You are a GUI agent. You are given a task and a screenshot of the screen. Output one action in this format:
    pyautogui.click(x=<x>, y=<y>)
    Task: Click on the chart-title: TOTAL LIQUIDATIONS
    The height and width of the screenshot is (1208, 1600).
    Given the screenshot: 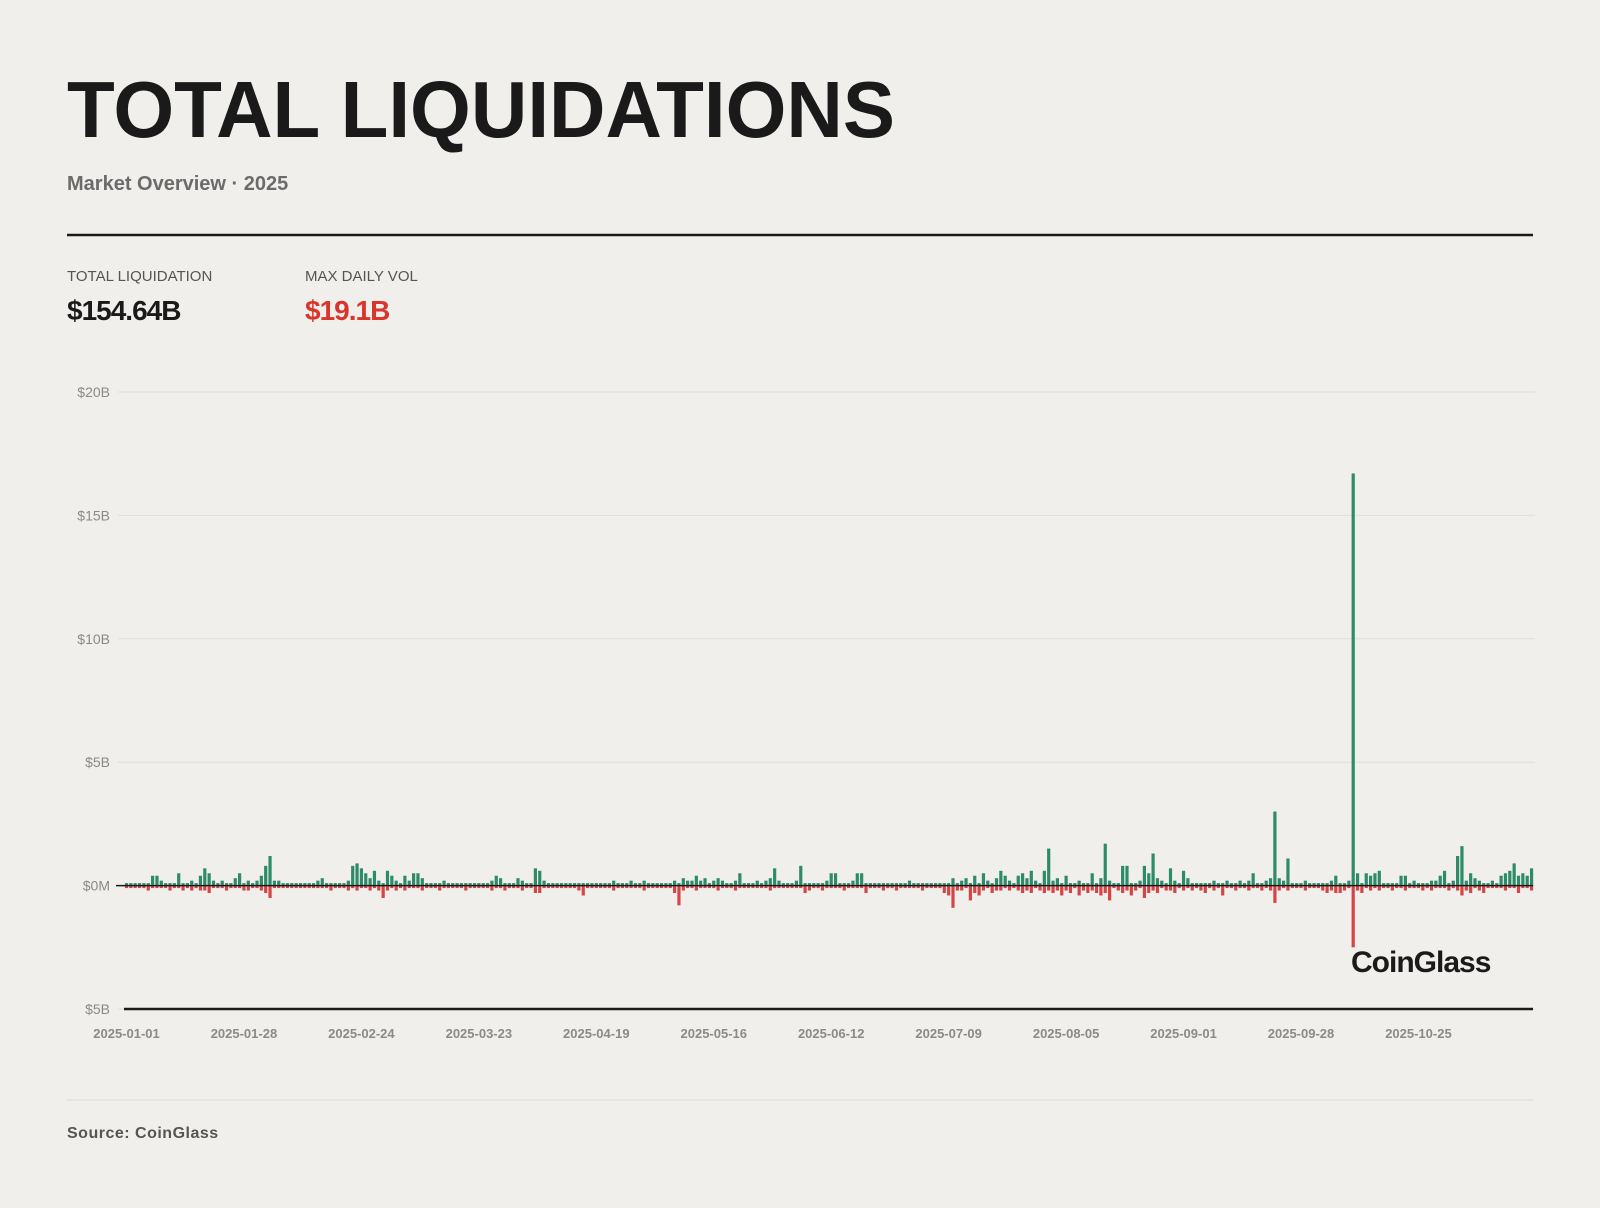 What is the action you would take?
    pyautogui.click(x=481, y=109)
    